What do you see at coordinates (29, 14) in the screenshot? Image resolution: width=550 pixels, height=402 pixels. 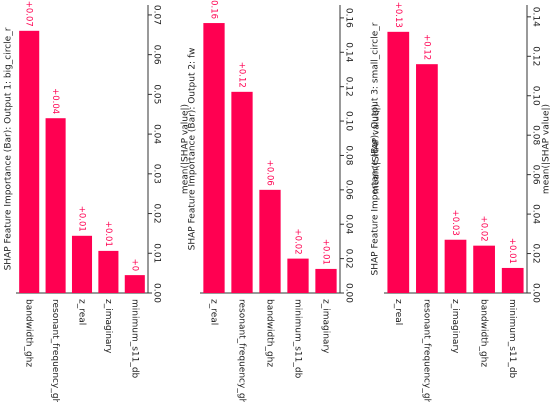 I see `value-label: +0.07` at bounding box center [29, 14].